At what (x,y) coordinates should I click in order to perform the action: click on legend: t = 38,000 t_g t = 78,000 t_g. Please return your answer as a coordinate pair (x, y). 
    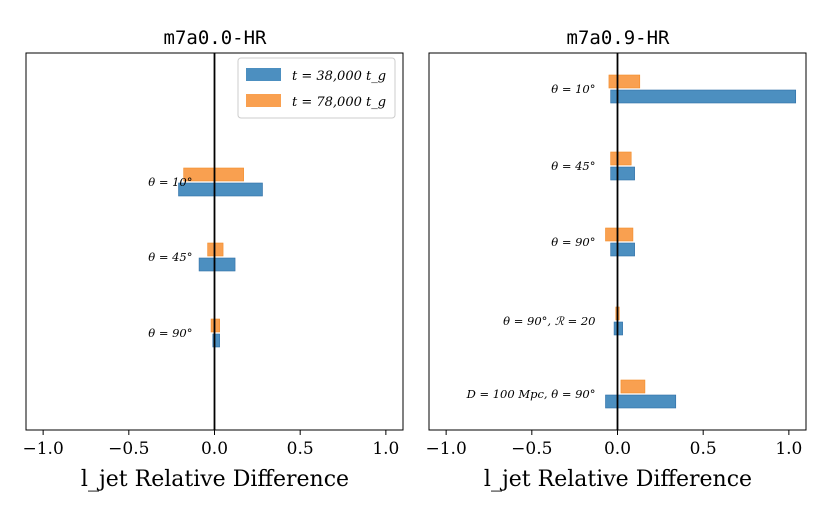
    Looking at the image, I should click on (316, 88).